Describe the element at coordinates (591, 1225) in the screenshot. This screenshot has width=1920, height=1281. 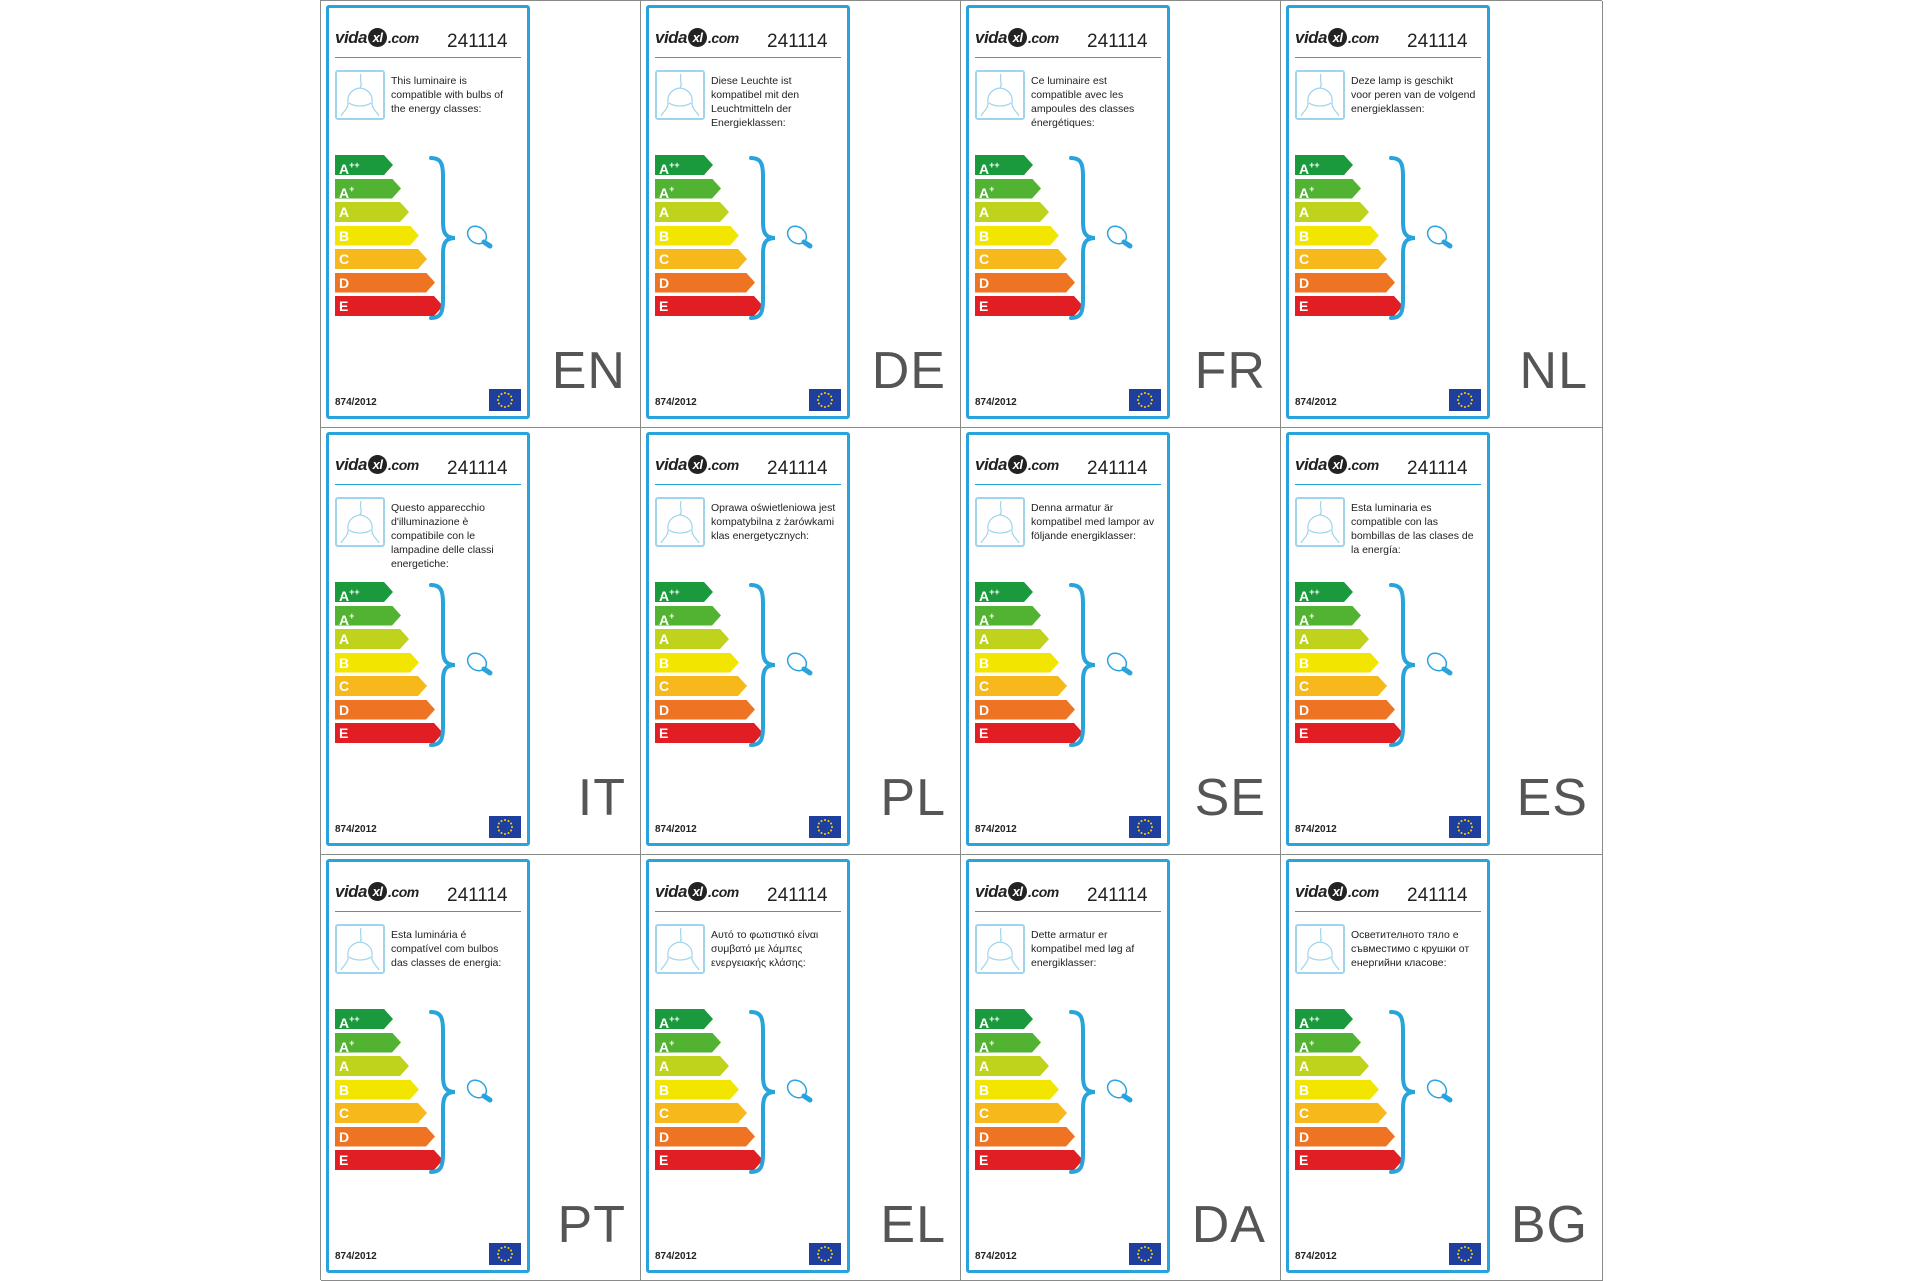
I see `language-code: PT` at that location.